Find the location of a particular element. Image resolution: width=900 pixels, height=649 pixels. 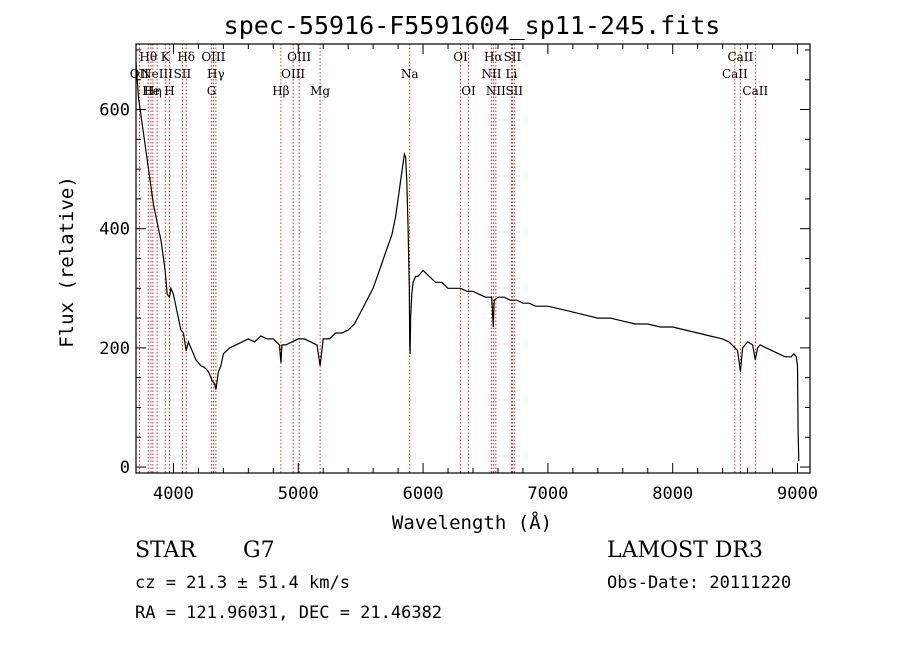

y-tick-label: 200 is located at coordinates (114, 349).